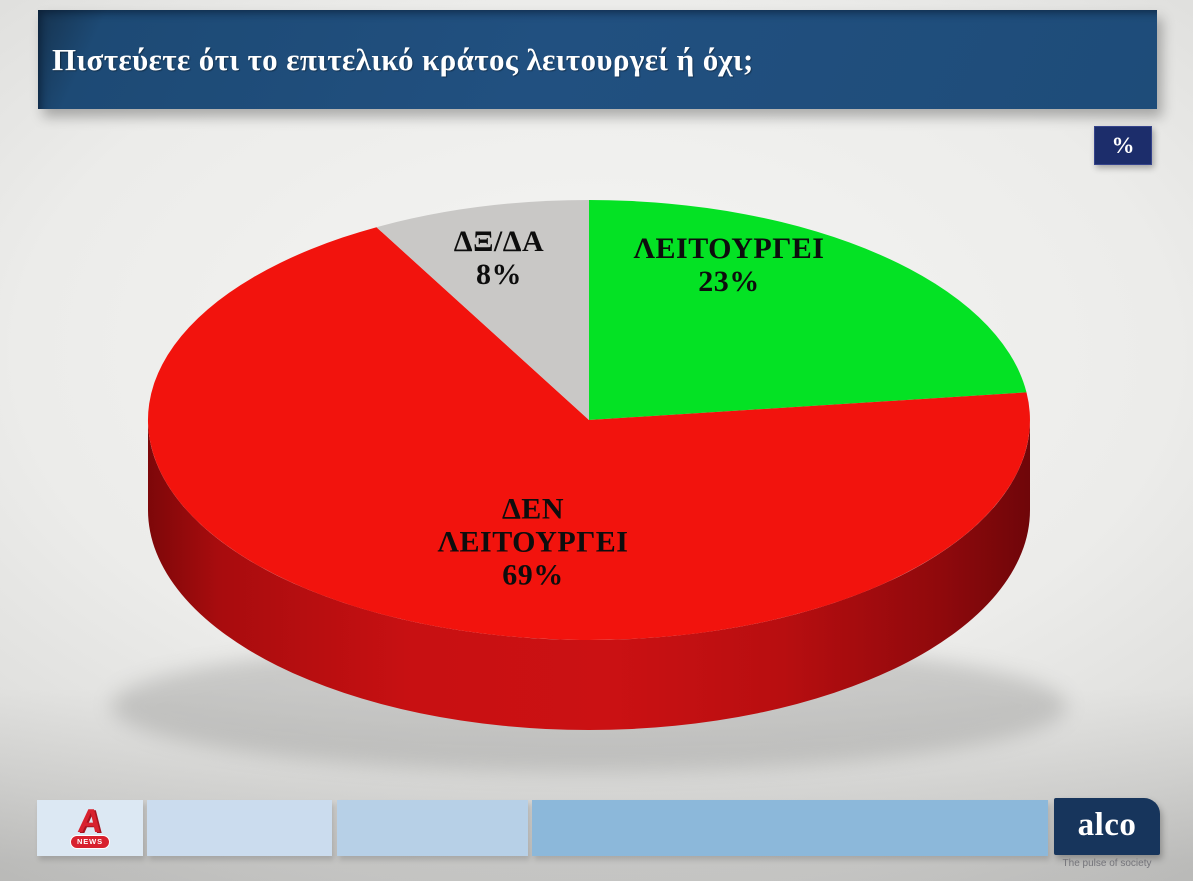 The width and height of the screenshot is (1193, 881). What do you see at coordinates (499, 274) in the screenshot?
I see `pie-label-value: 8%` at bounding box center [499, 274].